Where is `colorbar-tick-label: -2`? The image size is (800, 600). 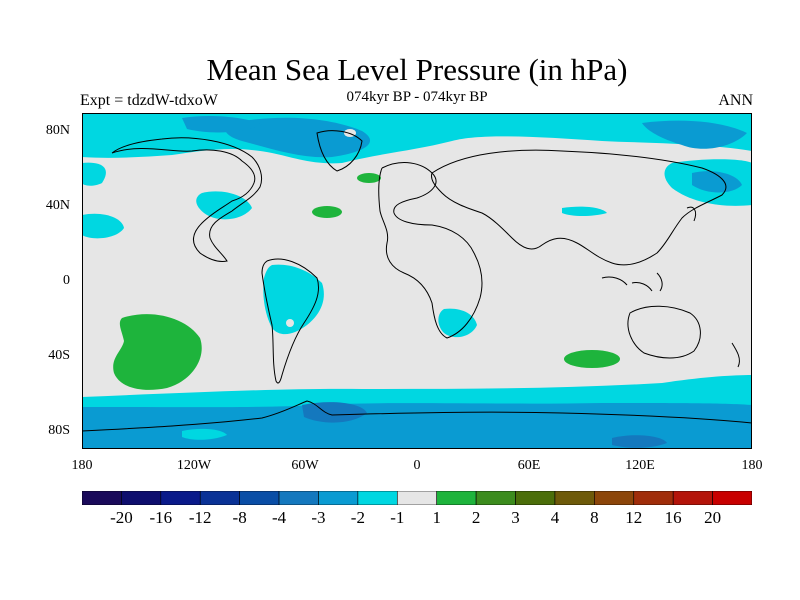
colorbar-tick-label: -2 is located at coordinates (357, 517).